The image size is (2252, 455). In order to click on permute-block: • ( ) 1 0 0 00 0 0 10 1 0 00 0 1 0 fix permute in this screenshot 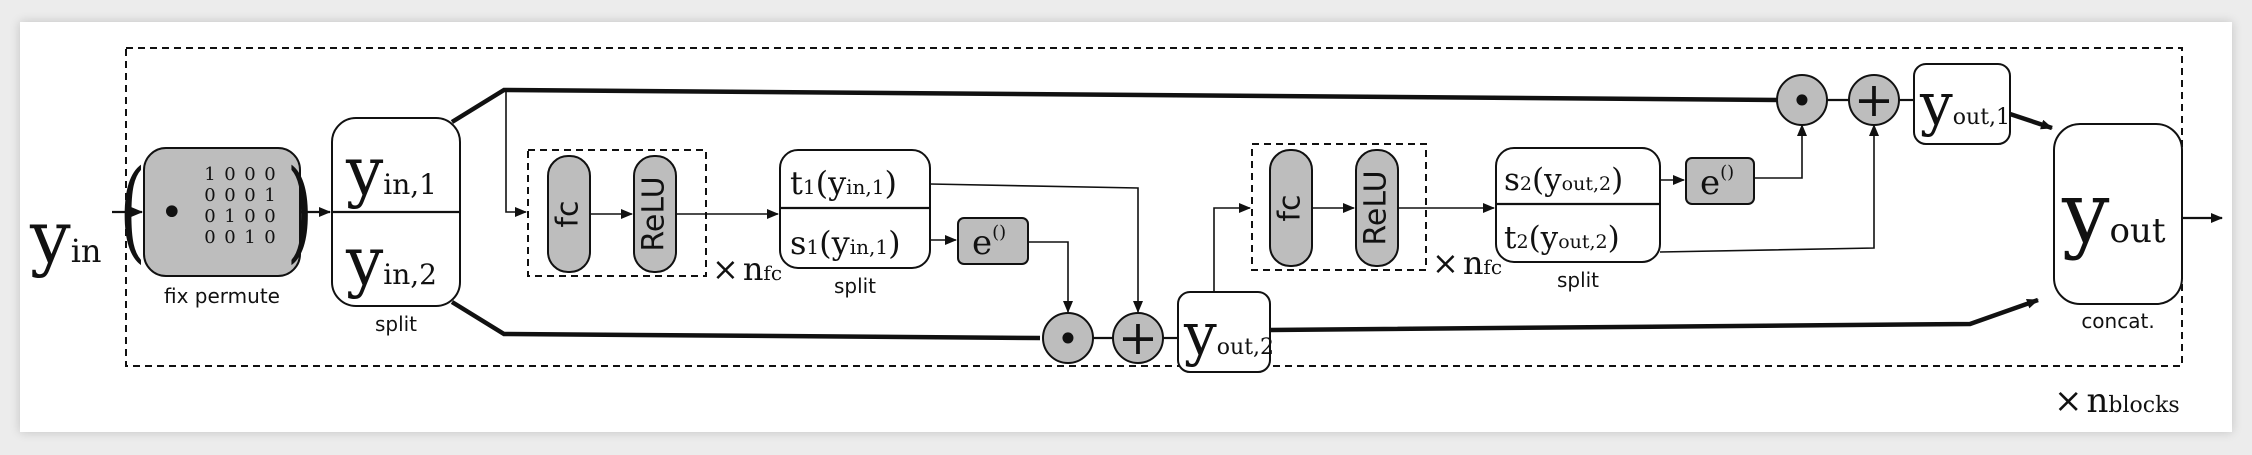, I will do `click(216, 227)`.